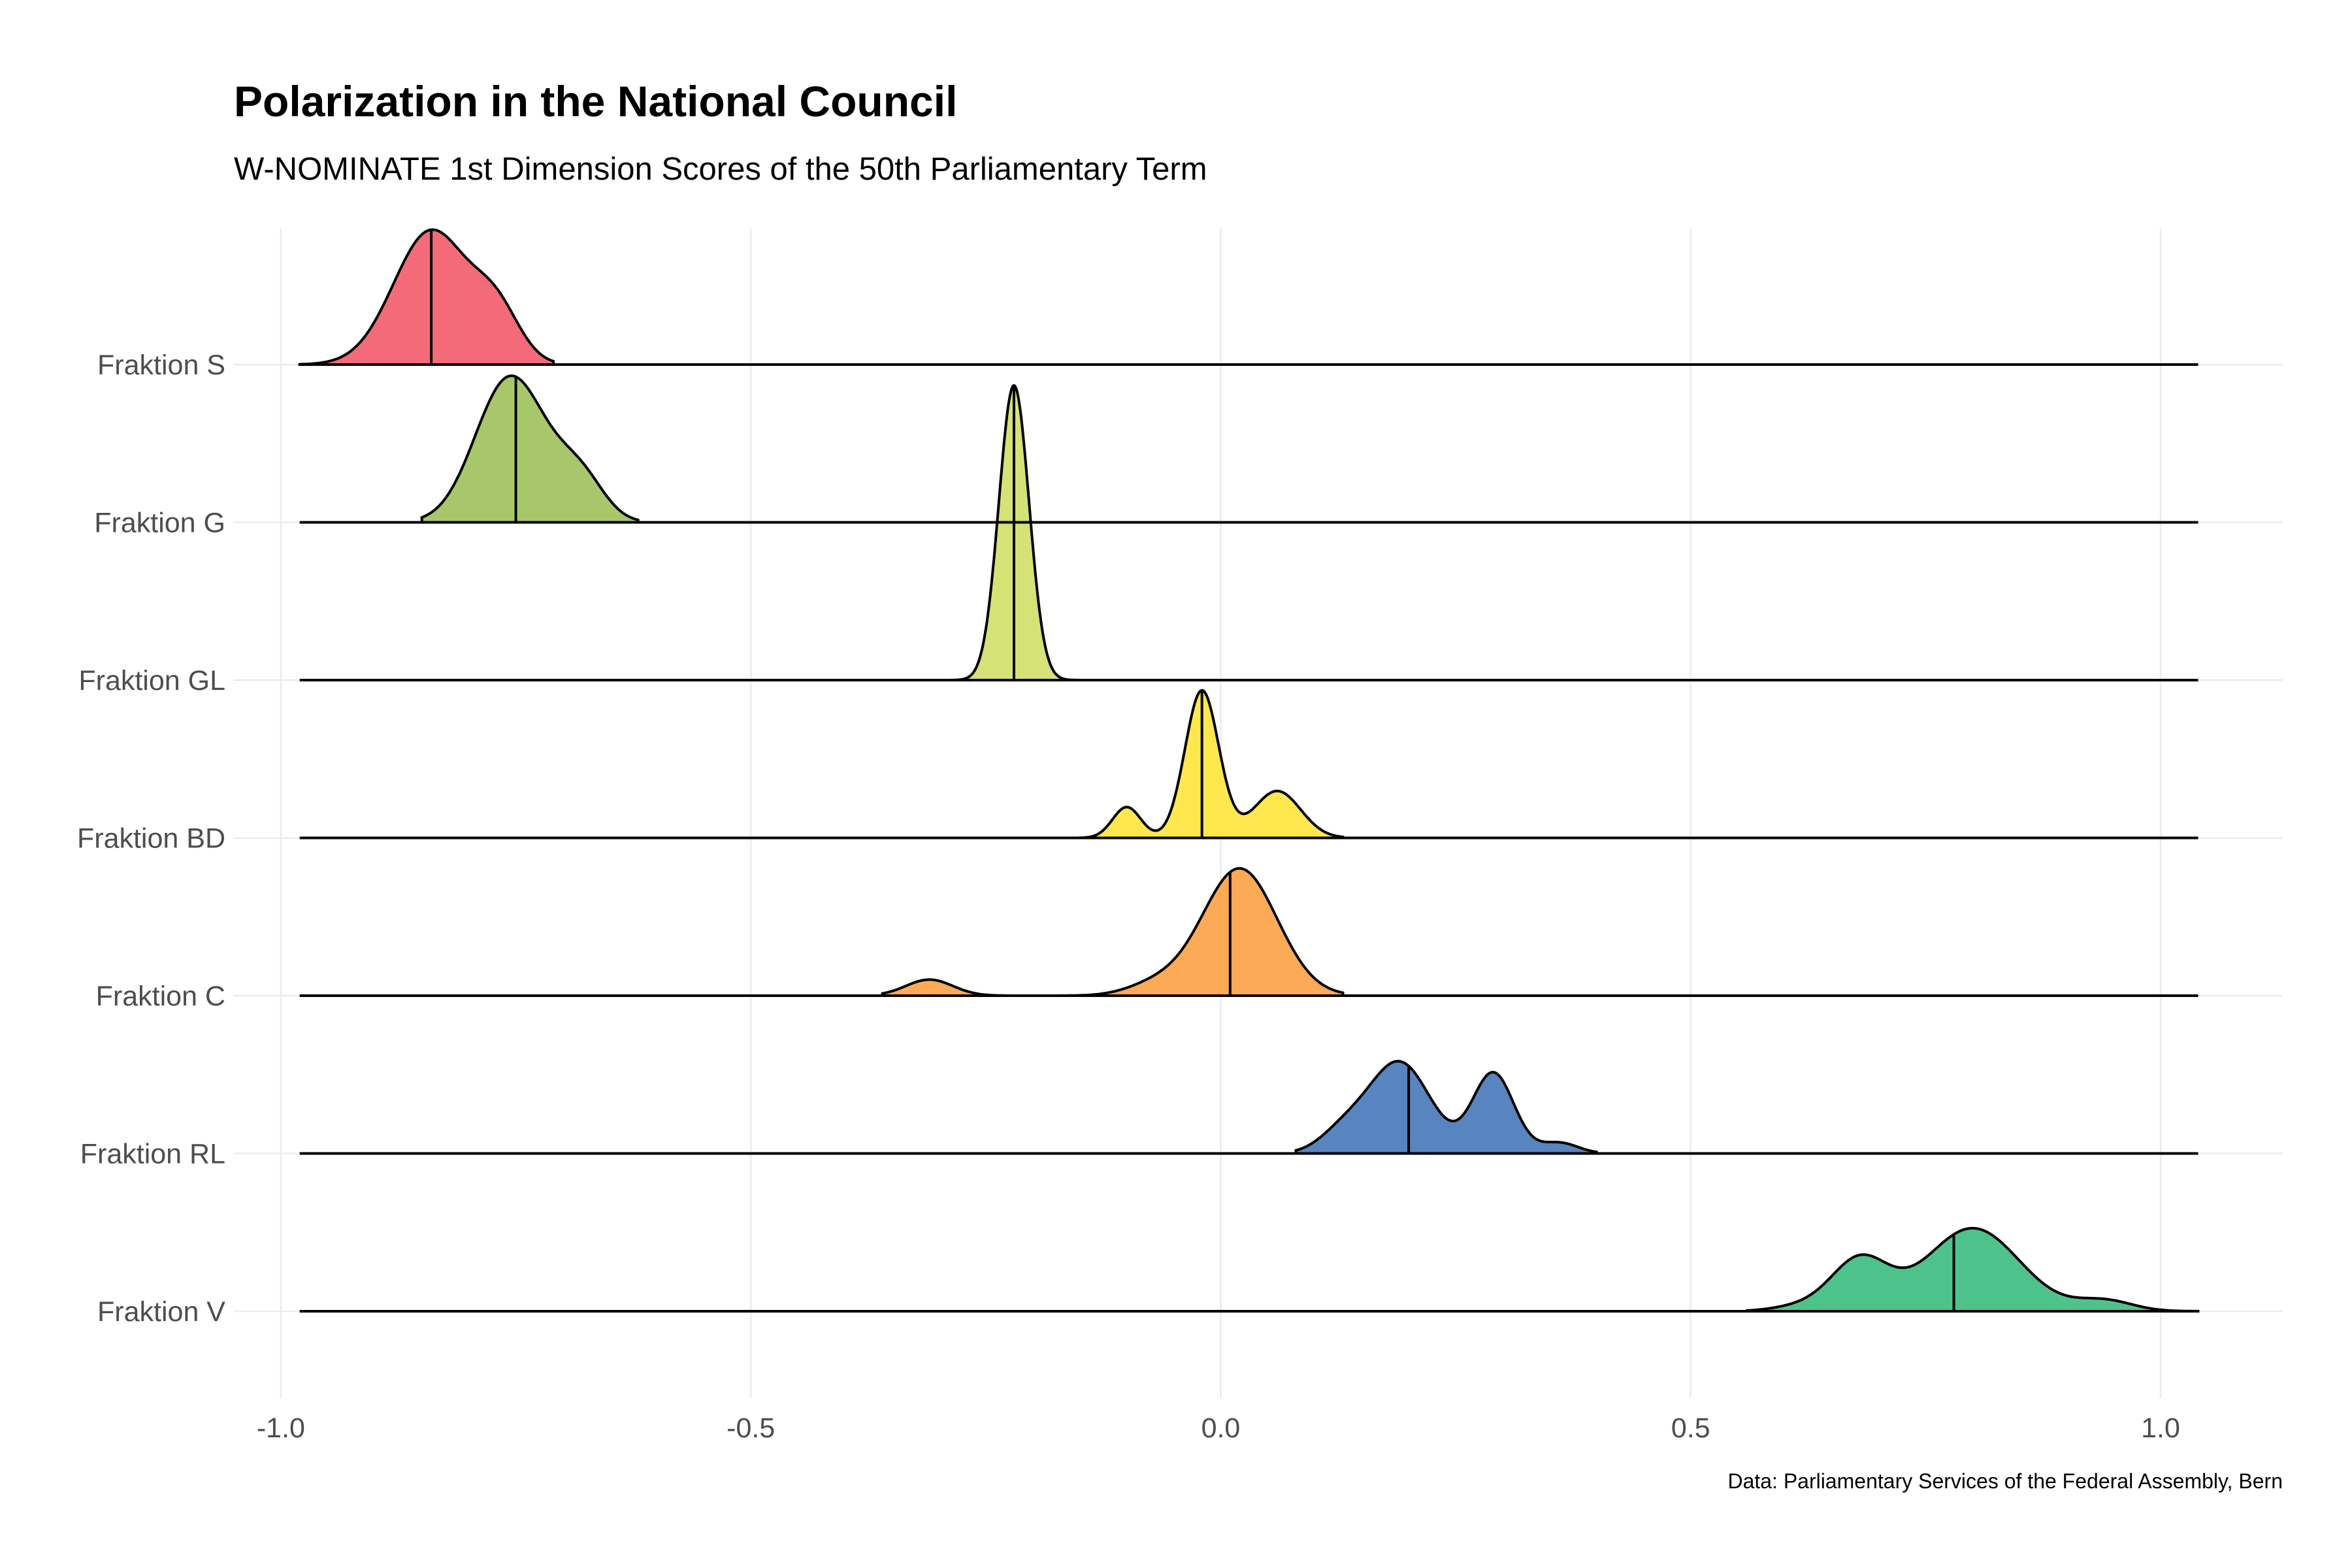 The height and width of the screenshot is (1568, 2352). I want to click on ridge-fraktion-c, so click(1248, 932).